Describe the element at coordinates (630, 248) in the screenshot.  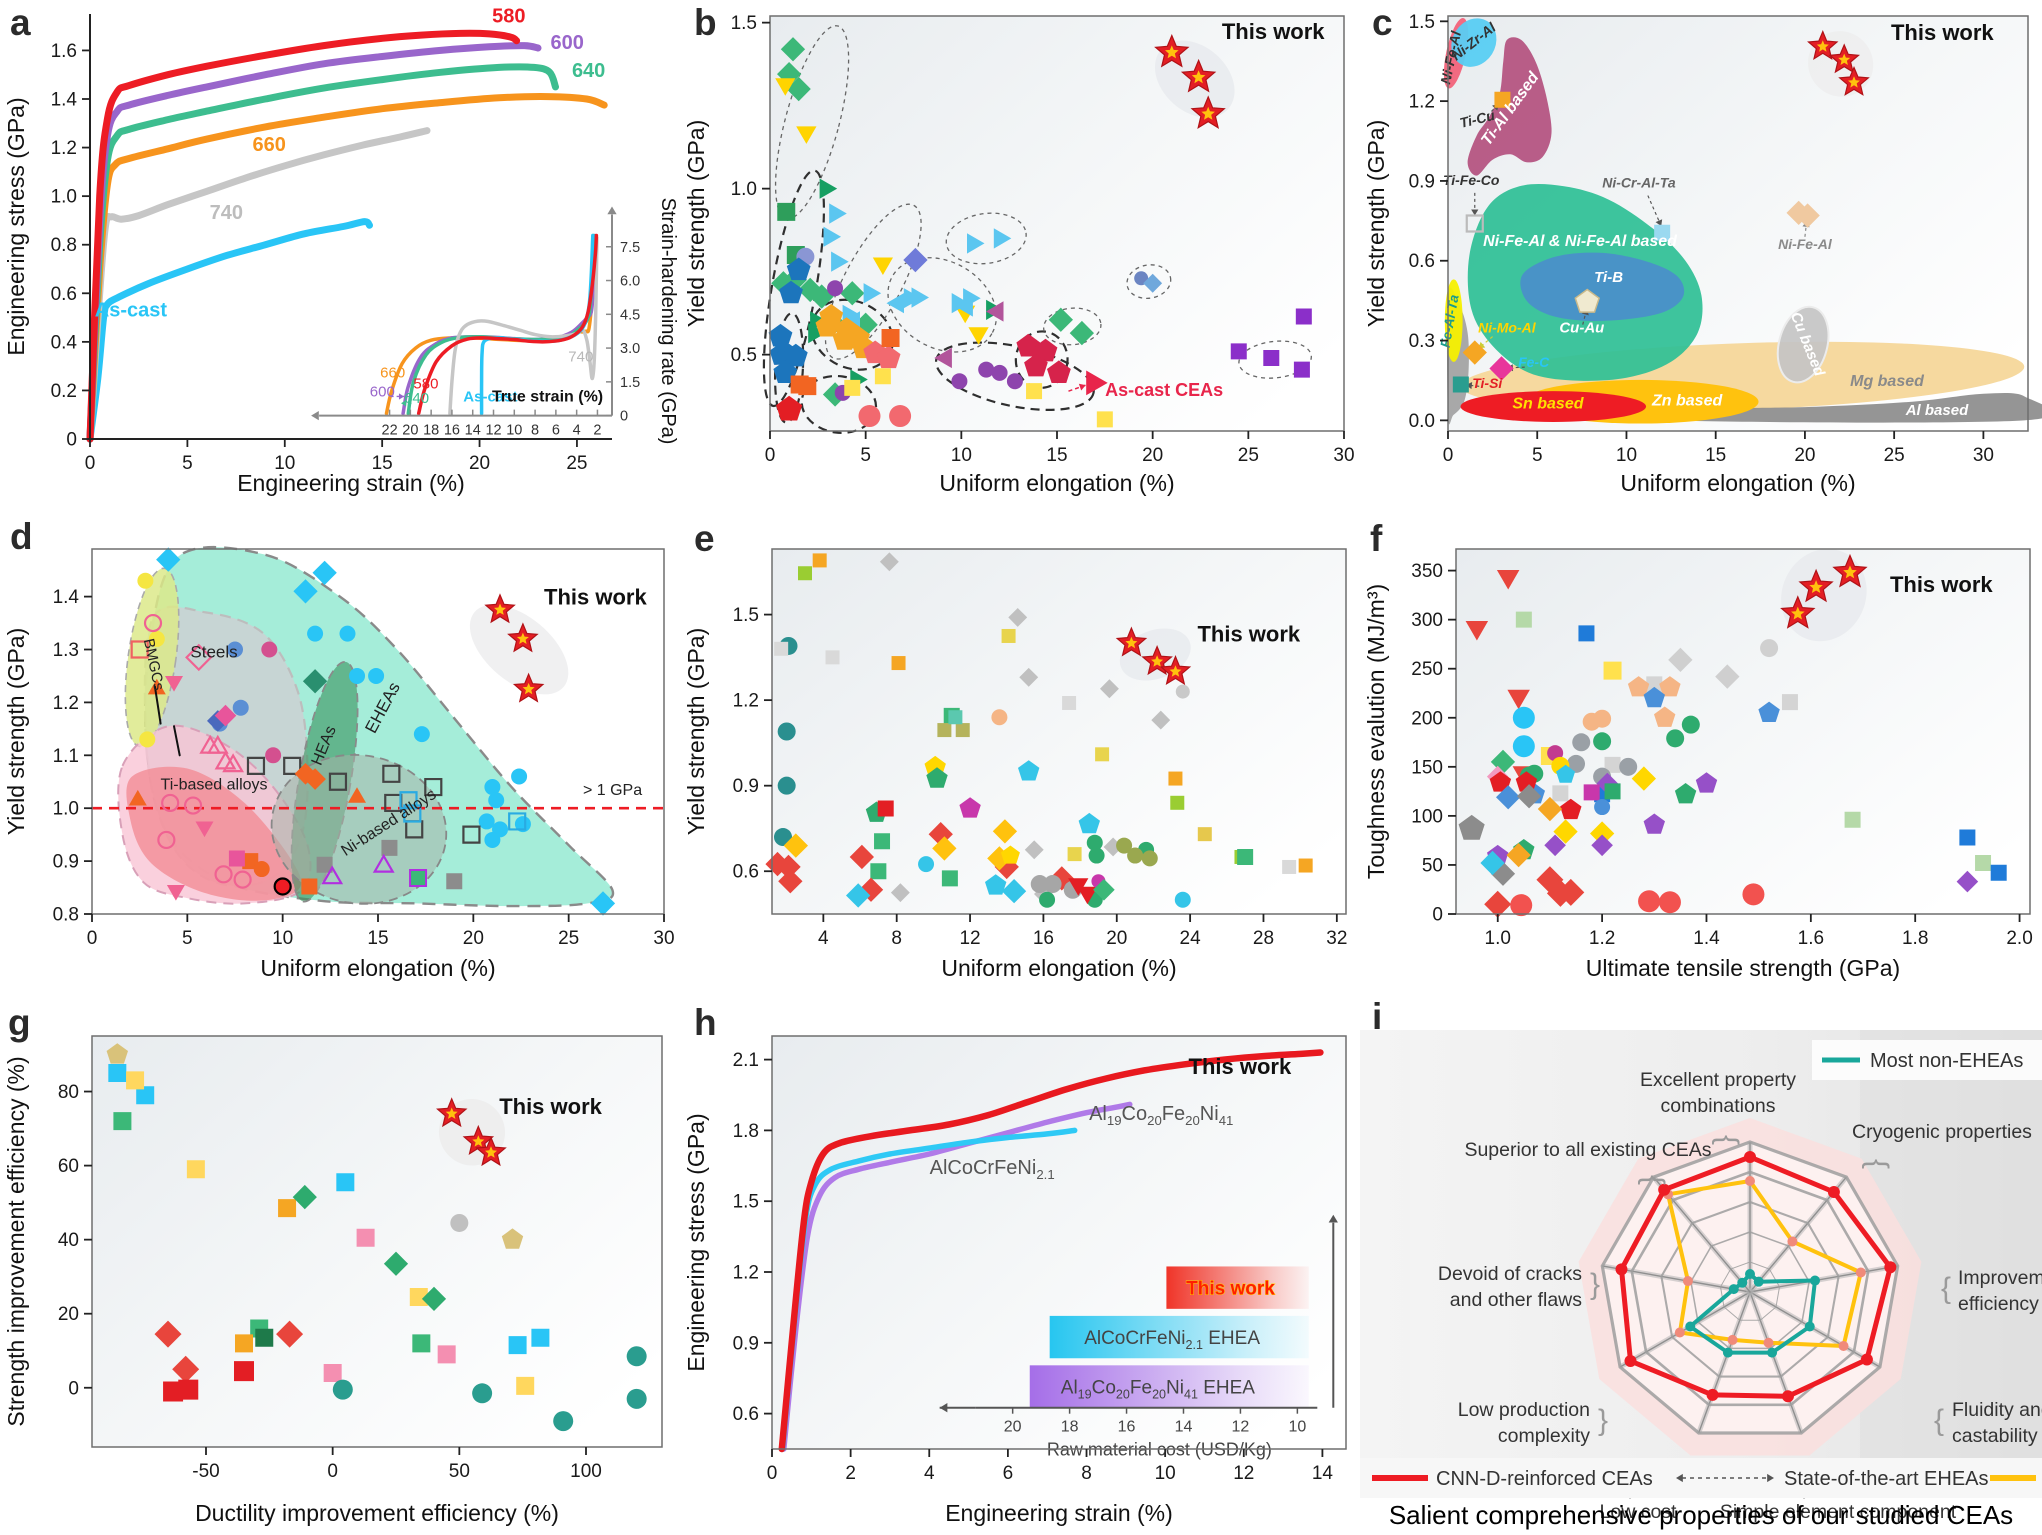
I see `svg-text: 7.5` at that location.